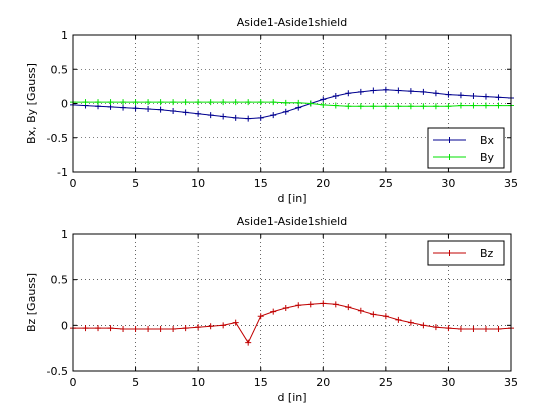  What do you see at coordinates (62, 172) in the screenshot?
I see `y-tick-label: -1` at bounding box center [62, 172].